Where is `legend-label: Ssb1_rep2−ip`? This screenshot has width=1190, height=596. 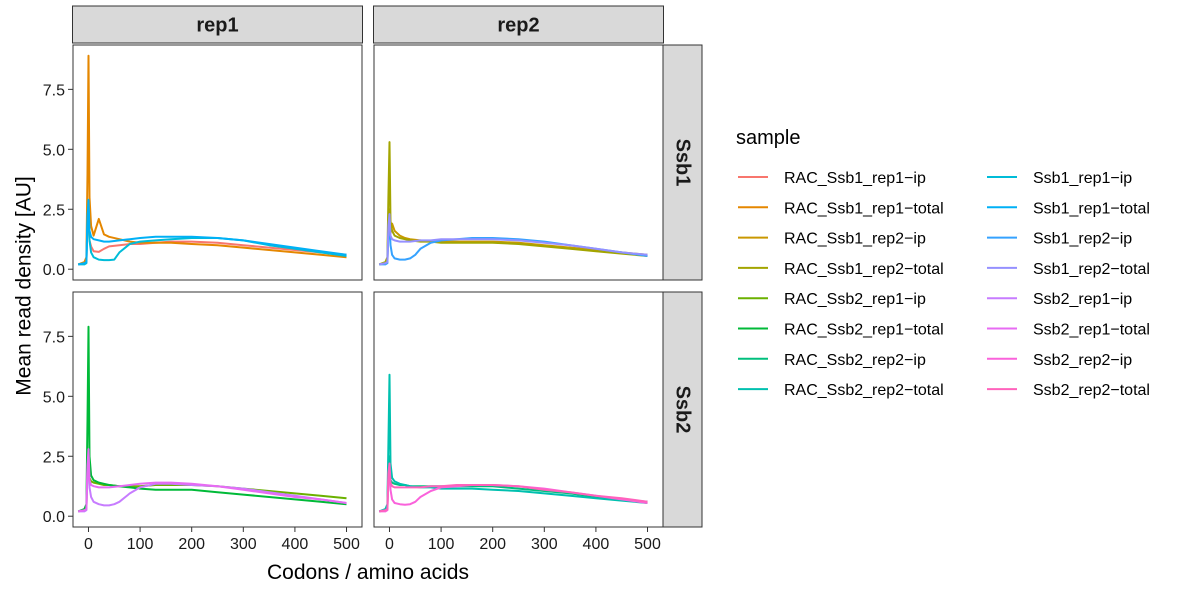 legend-label: Ssb1_rep2−ip is located at coordinates (1082, 239).